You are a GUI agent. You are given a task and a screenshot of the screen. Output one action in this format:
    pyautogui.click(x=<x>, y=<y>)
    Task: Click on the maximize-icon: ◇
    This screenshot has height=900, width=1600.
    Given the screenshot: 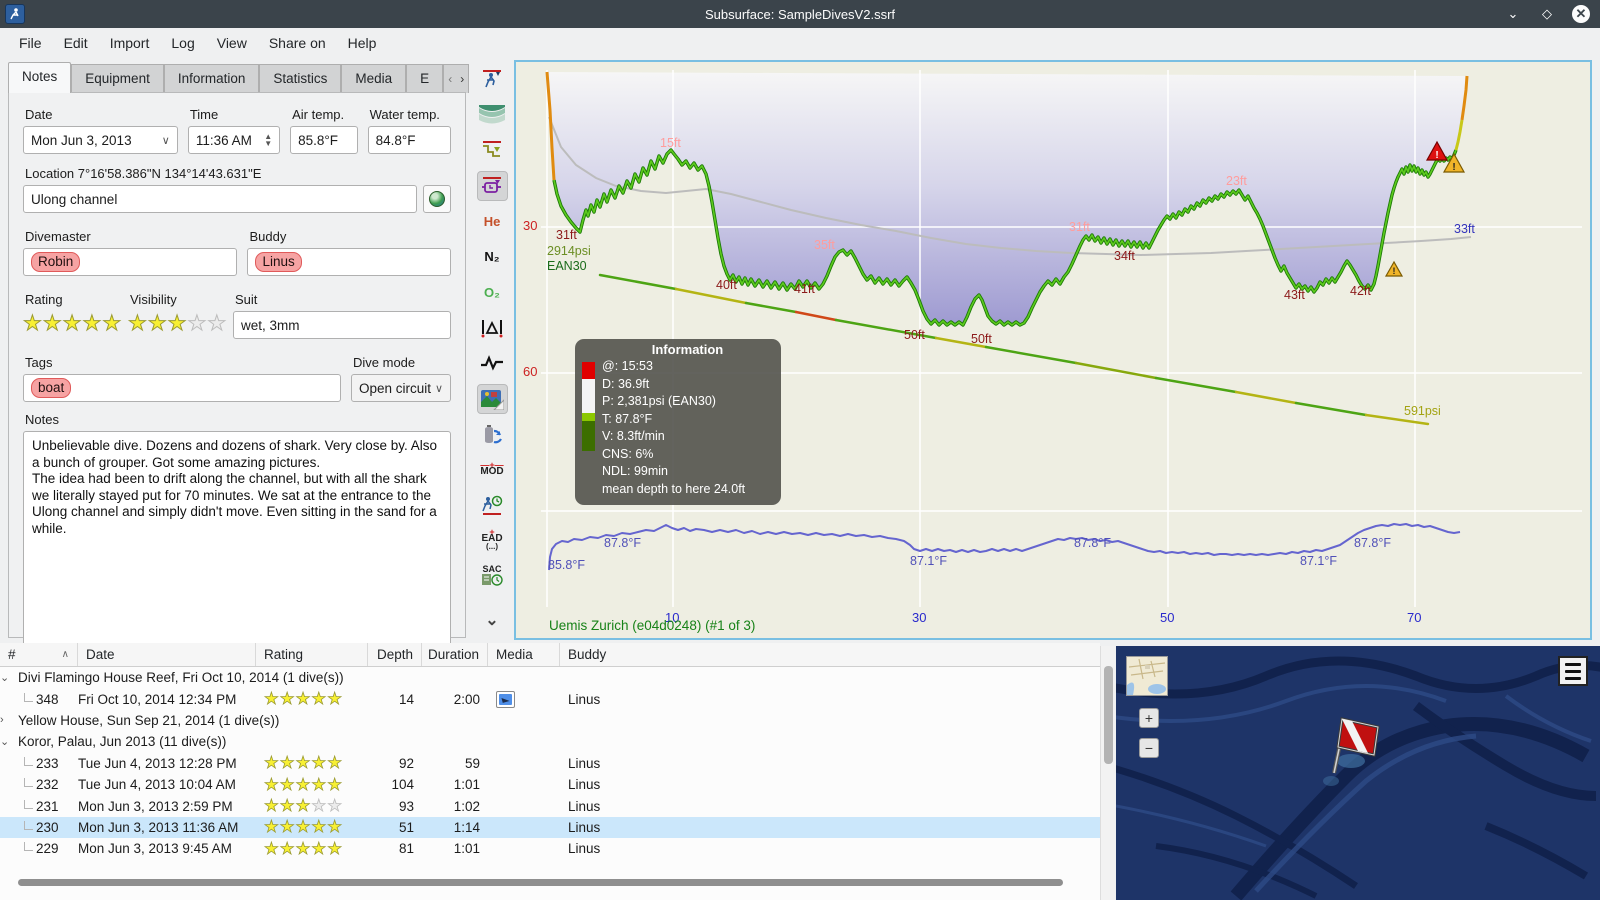 What is the action you would take?
    pyautogui.click(x=1547, y=13)
    